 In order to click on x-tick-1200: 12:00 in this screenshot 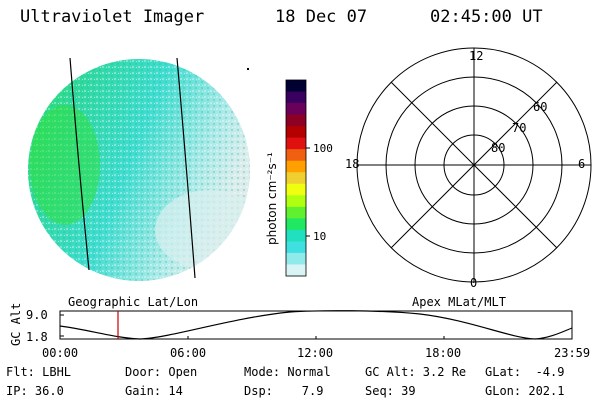, I will do `click(315, 353)`.